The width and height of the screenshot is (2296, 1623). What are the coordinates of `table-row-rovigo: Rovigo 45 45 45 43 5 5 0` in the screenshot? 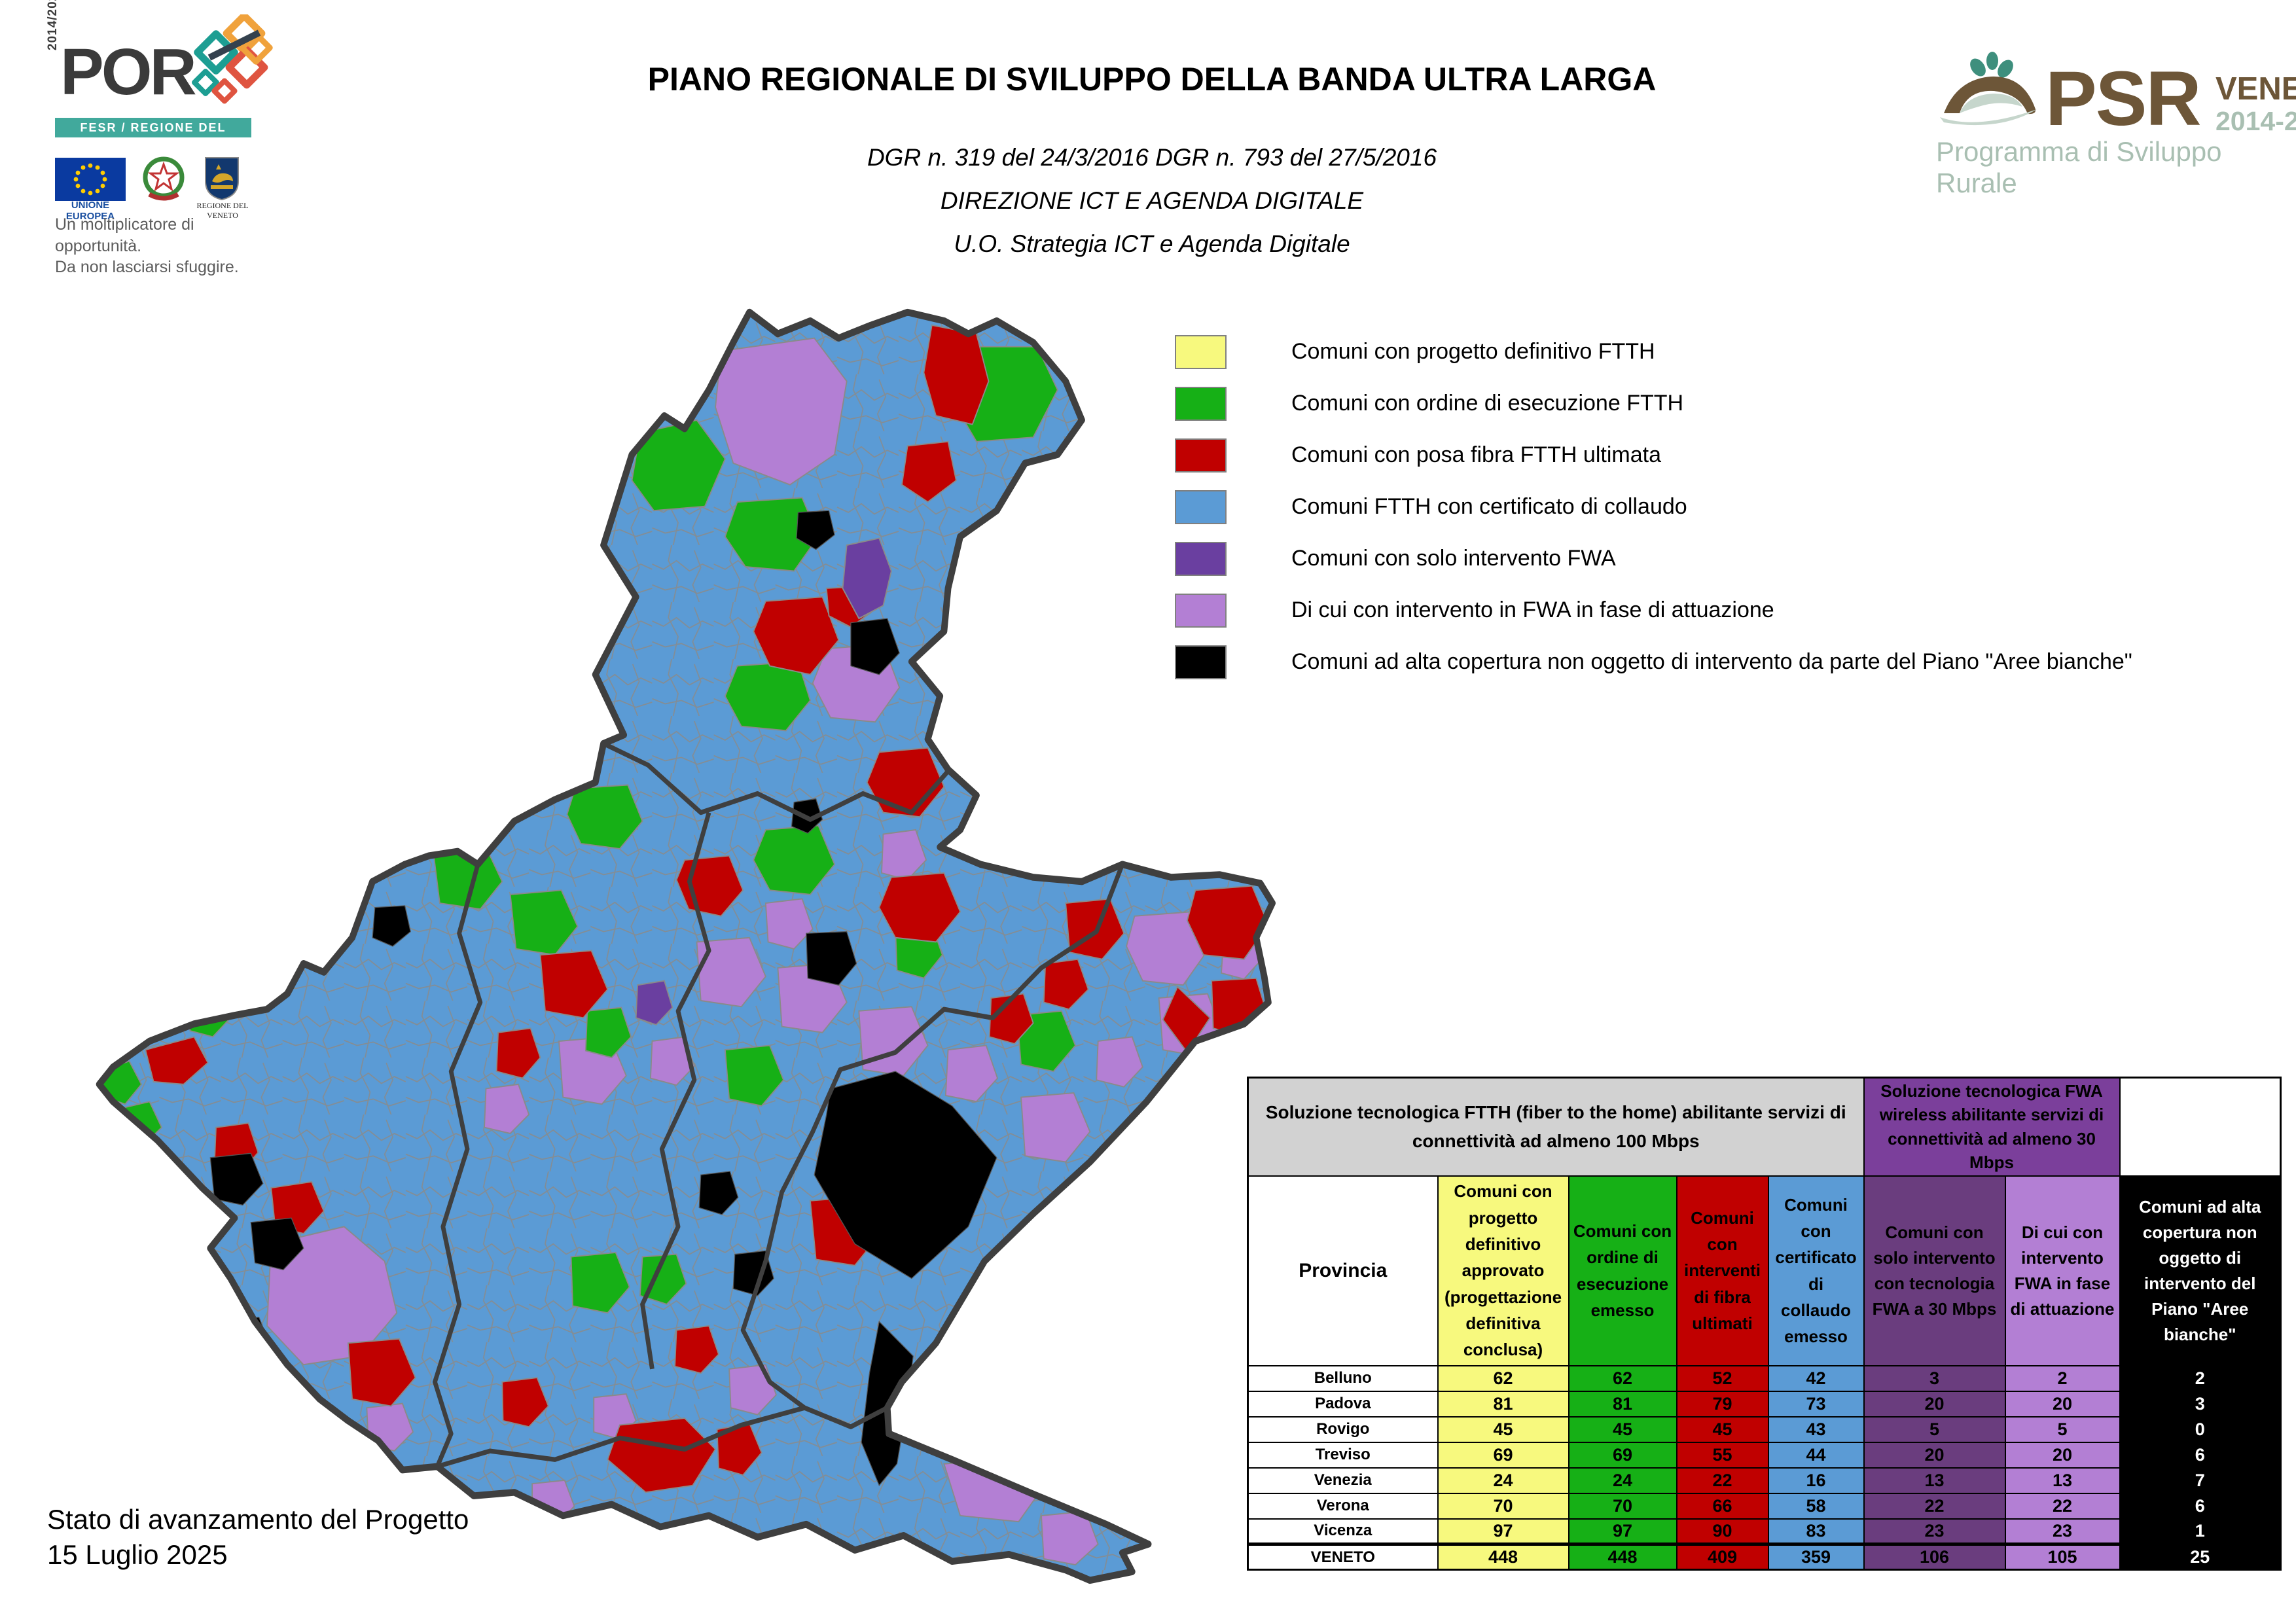 It's located at (1764, 1429).